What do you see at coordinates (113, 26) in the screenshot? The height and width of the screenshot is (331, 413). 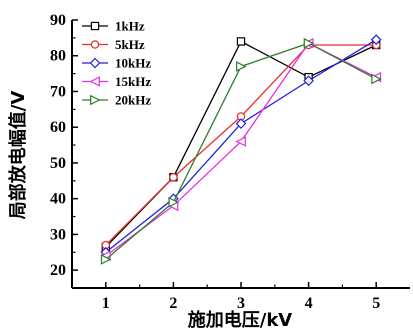 I see `legend-item: 1kHz` at bounding box center [113, 26].